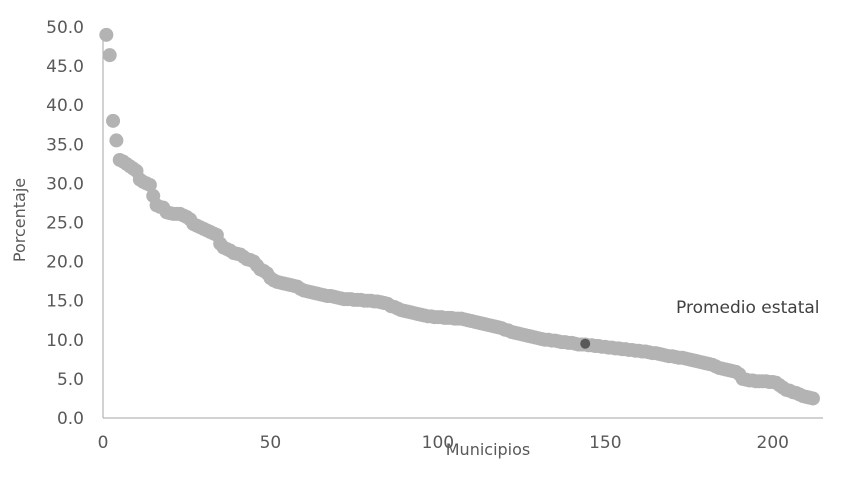  Describe the element at coordinates (103, 443) in the screenshot. I see `x-tick-label: 0` at that location.